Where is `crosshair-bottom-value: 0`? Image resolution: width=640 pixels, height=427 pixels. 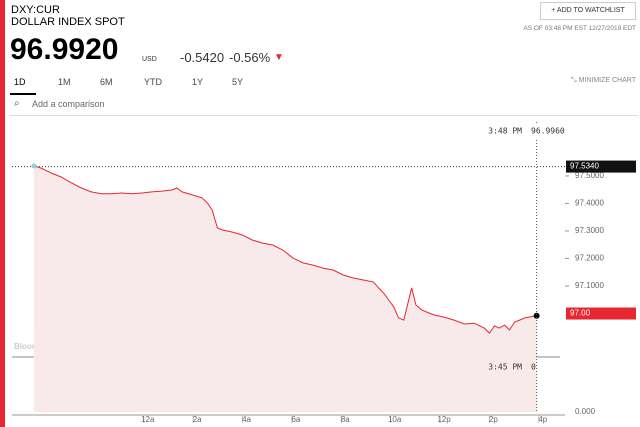 crosshair-bottom-value: 0 is located at coordinates (533, 367).